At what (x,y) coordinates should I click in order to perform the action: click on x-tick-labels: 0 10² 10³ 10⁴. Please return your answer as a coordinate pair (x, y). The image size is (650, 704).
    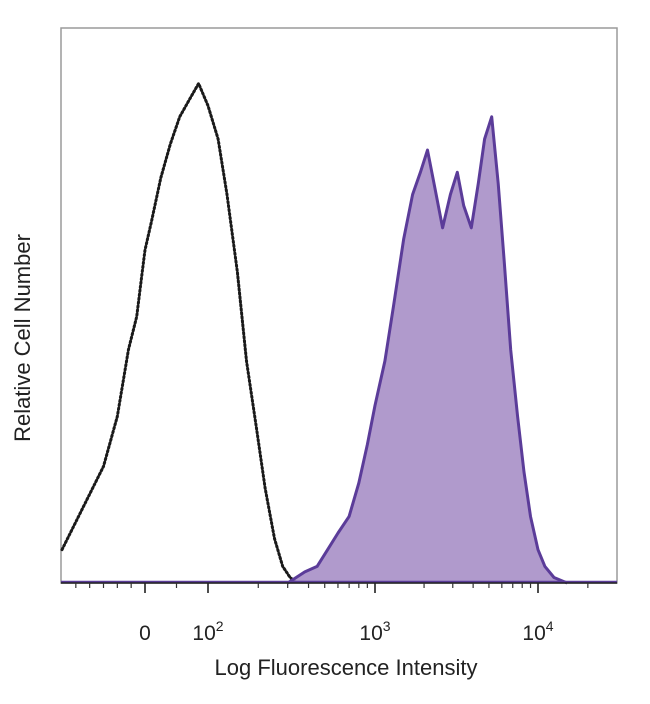
    Looking at the image, I should click on (346, 614).